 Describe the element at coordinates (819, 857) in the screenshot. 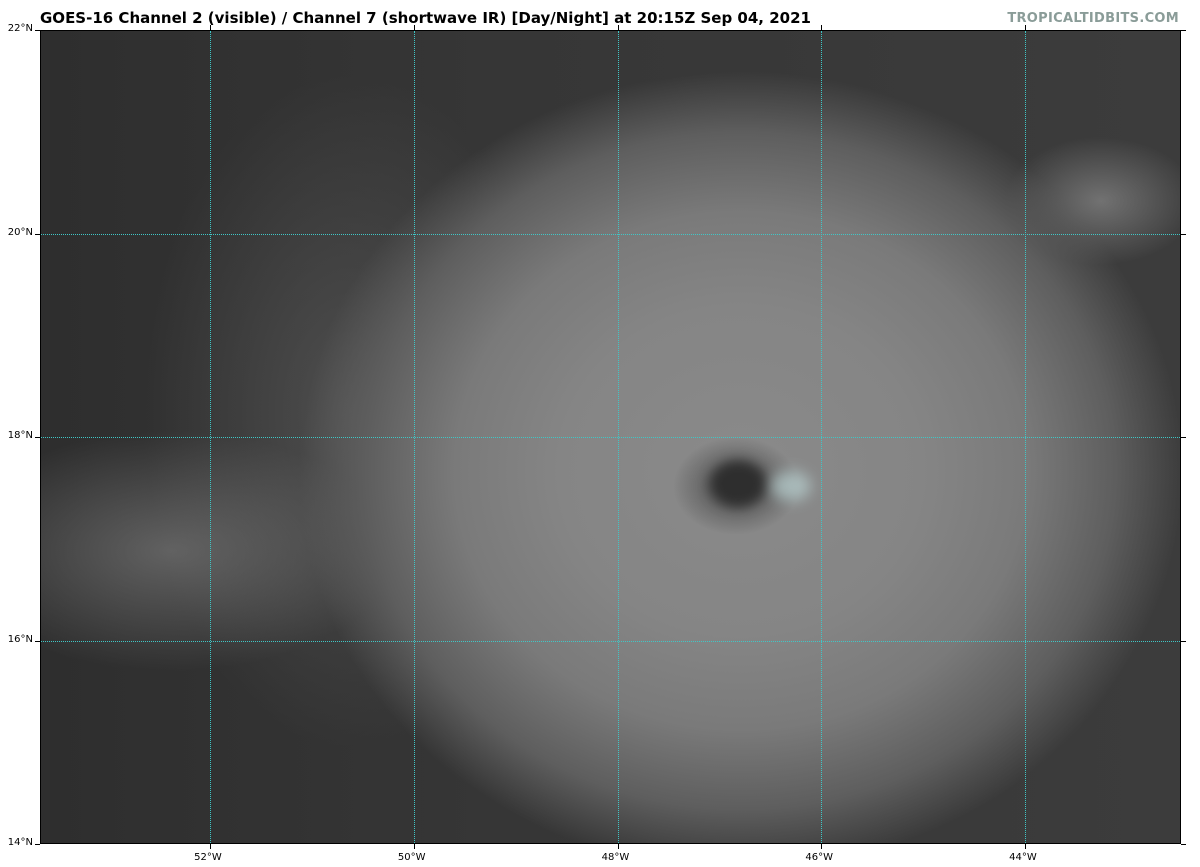

I see `longitude-label: 46°W` at that location.